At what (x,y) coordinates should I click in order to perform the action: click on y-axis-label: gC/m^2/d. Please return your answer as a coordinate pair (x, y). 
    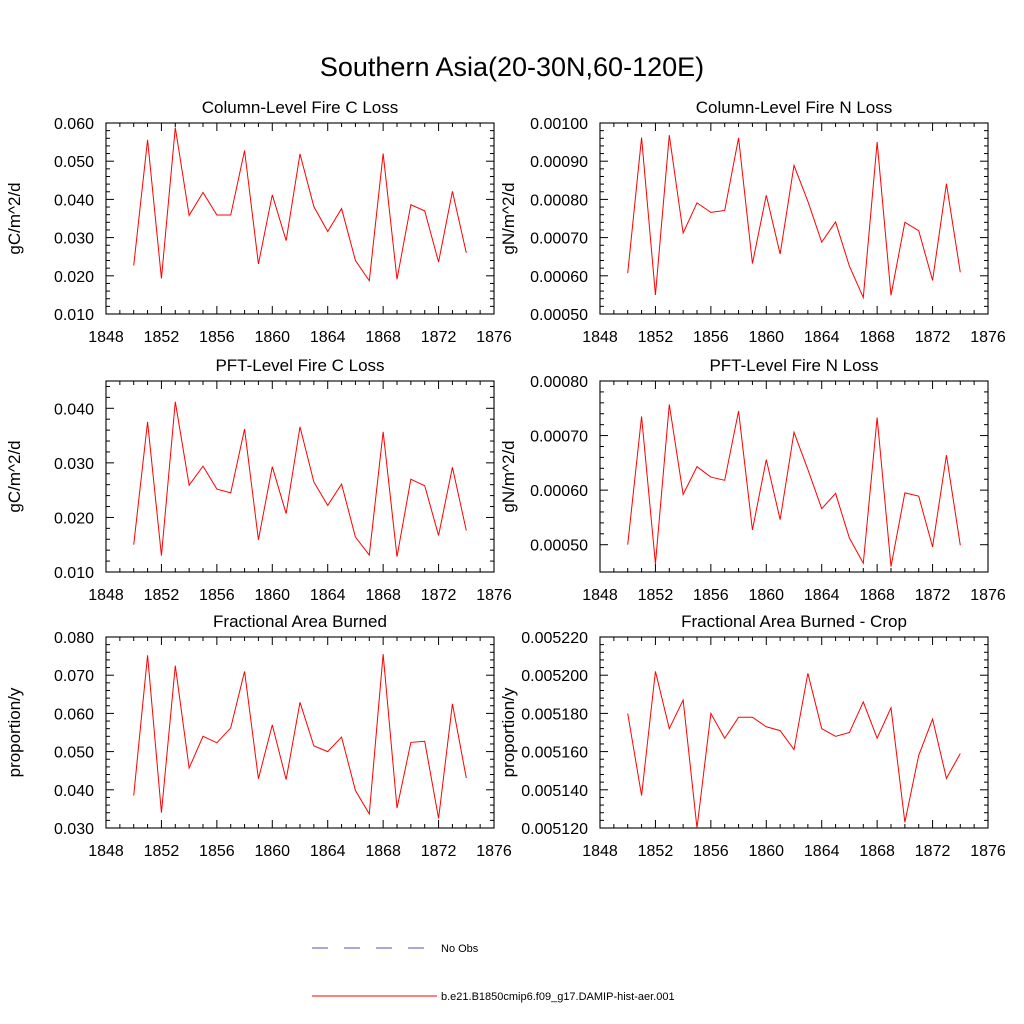
    Looking at the image, I should click on (14, 476).